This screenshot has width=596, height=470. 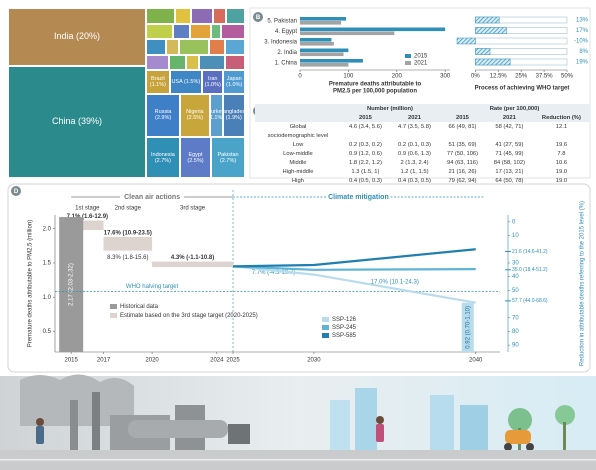 I want to click on x-tick-label: 50%, so click(x=567, y=77).